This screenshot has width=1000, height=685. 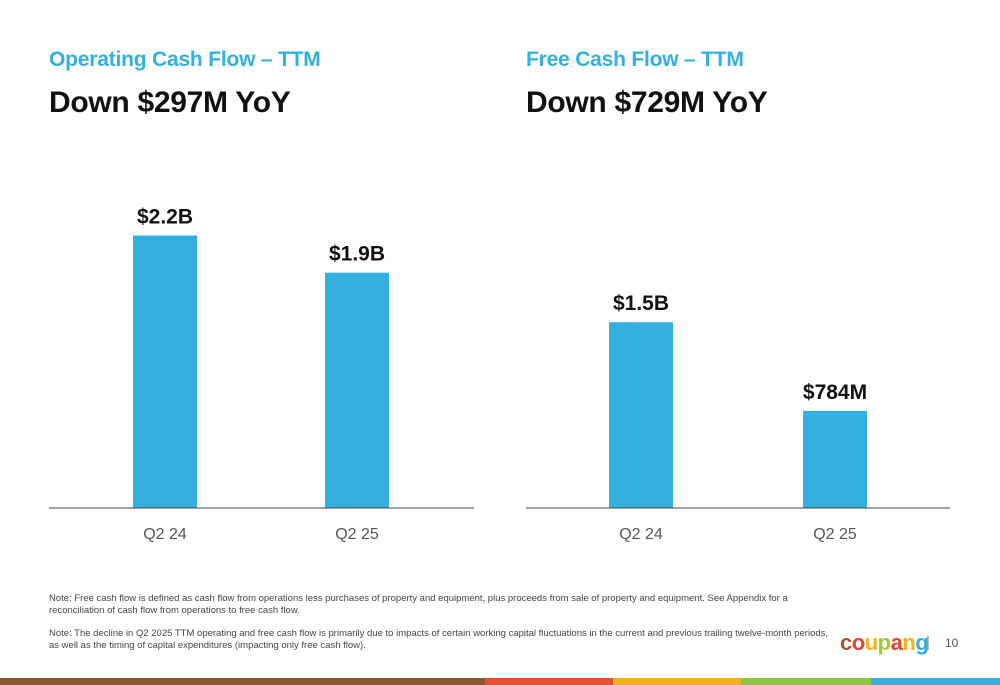 I want to click on data-label-1-1: $784M, so click(x=835, y=392).